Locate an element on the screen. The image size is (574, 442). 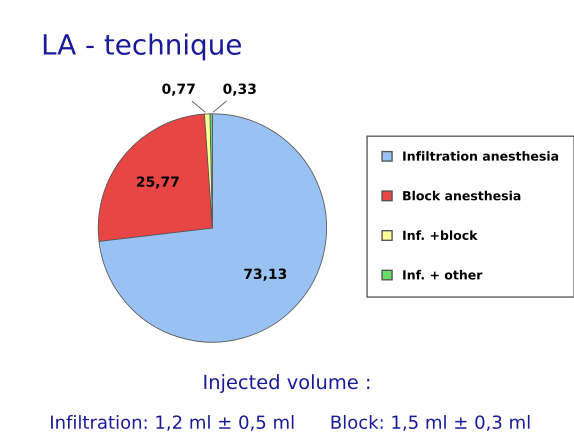
legend-label: Inf. +block is located at coordinates (440, 235).